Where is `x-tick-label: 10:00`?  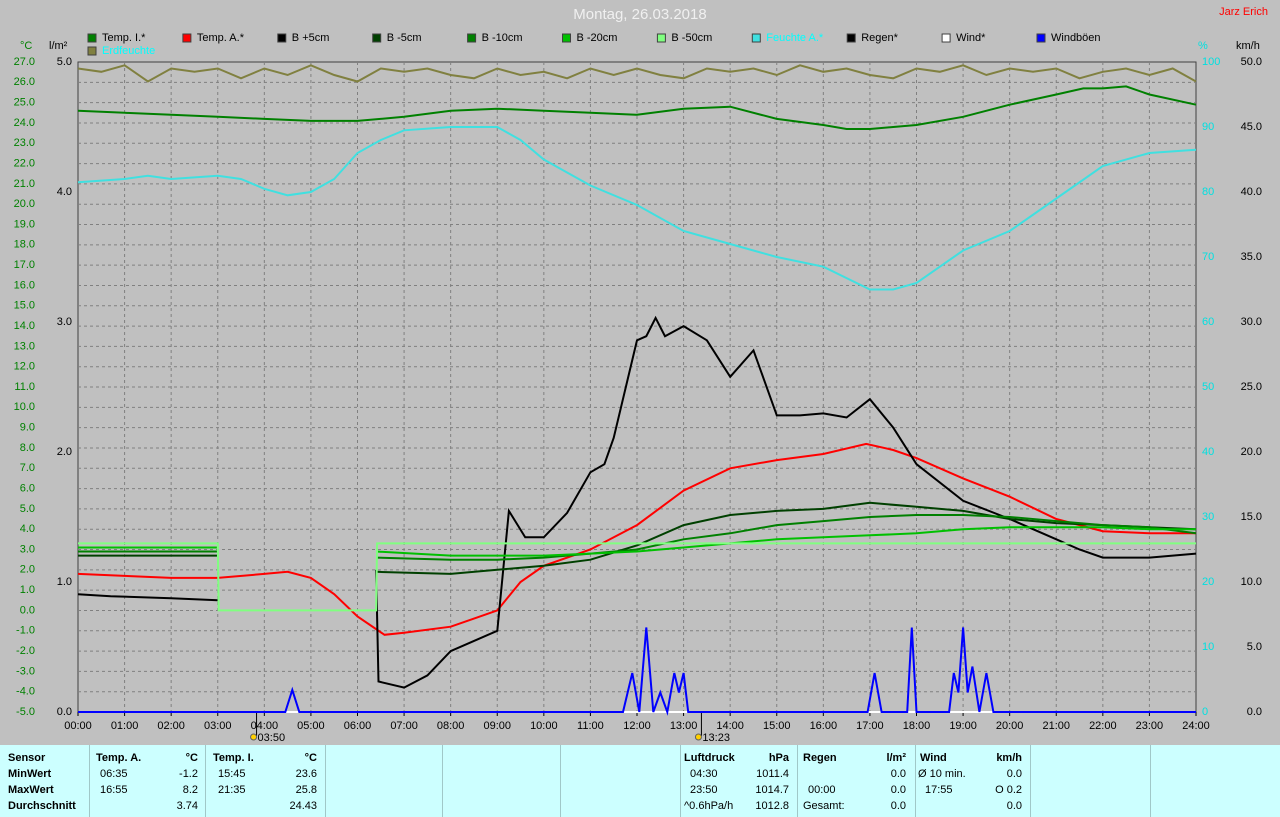 x-tick-label: 10:00 is located at coordinates (544, 726).